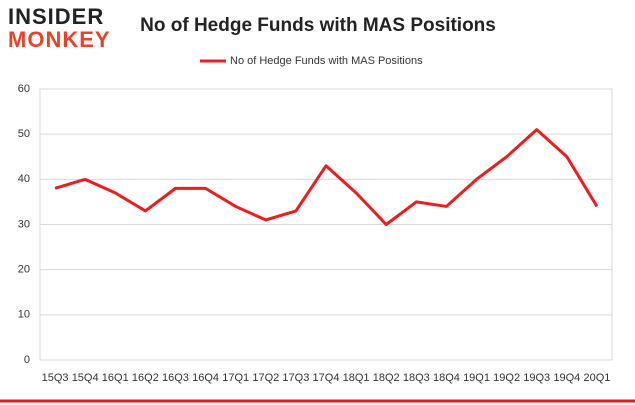 The image size is (635, 405). I want to click on y-tick-label: 30, so click(24, 224).